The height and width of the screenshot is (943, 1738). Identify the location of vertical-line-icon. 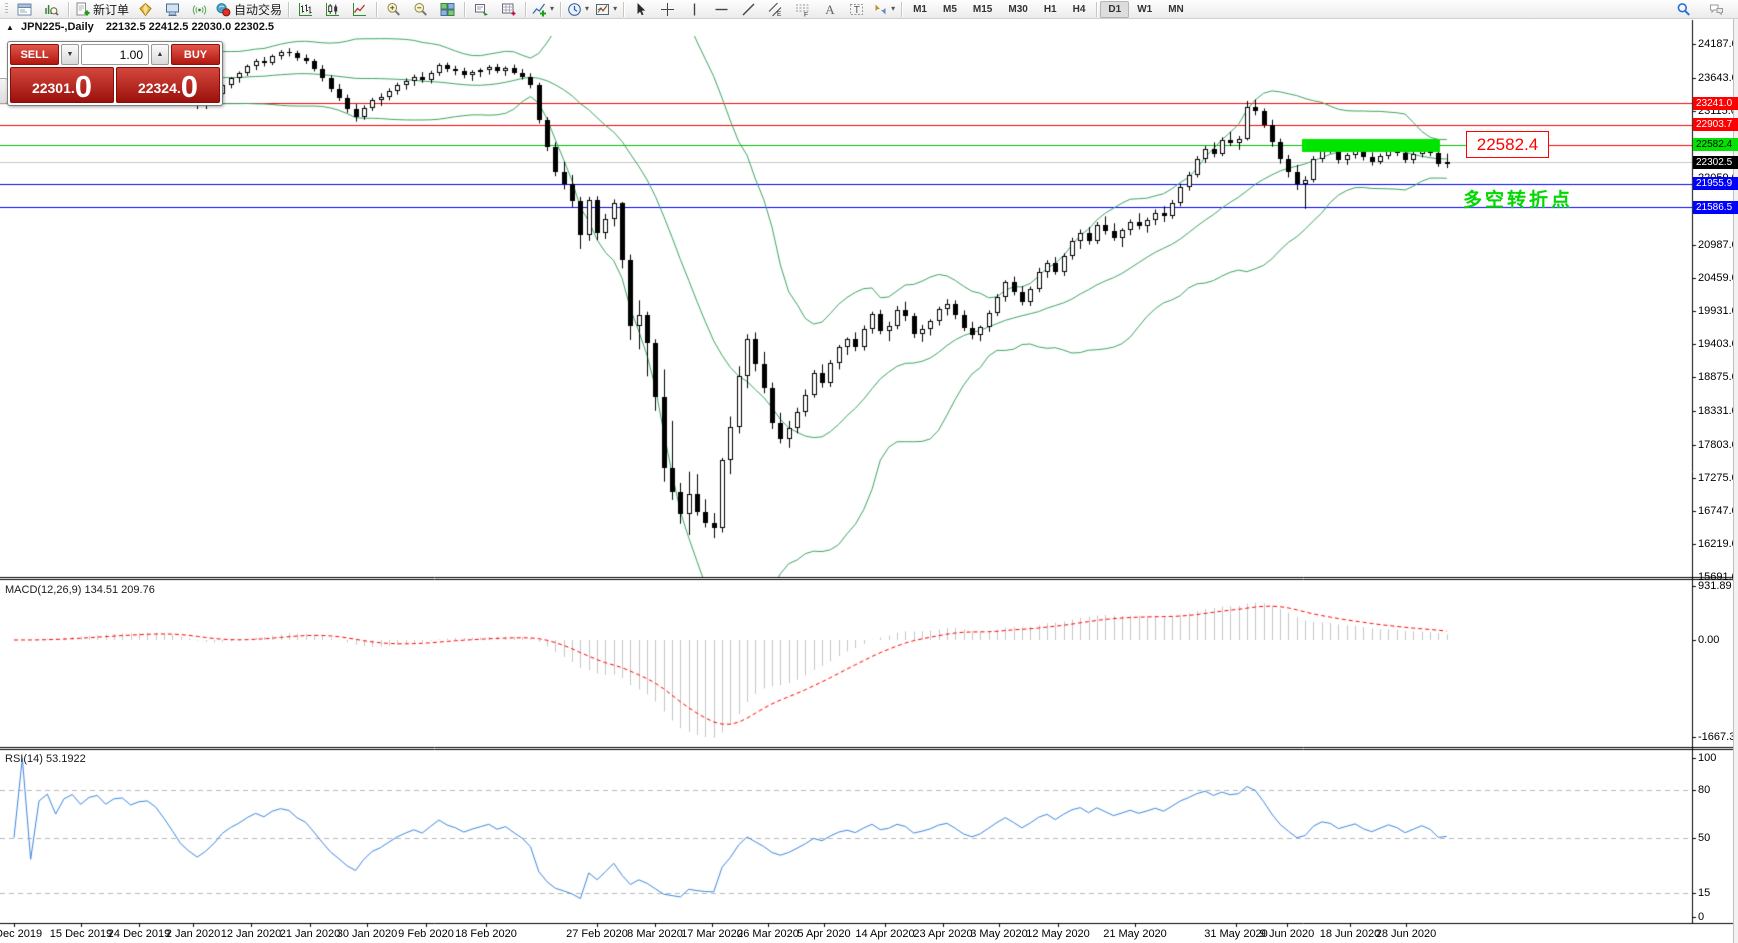
(694, 9).